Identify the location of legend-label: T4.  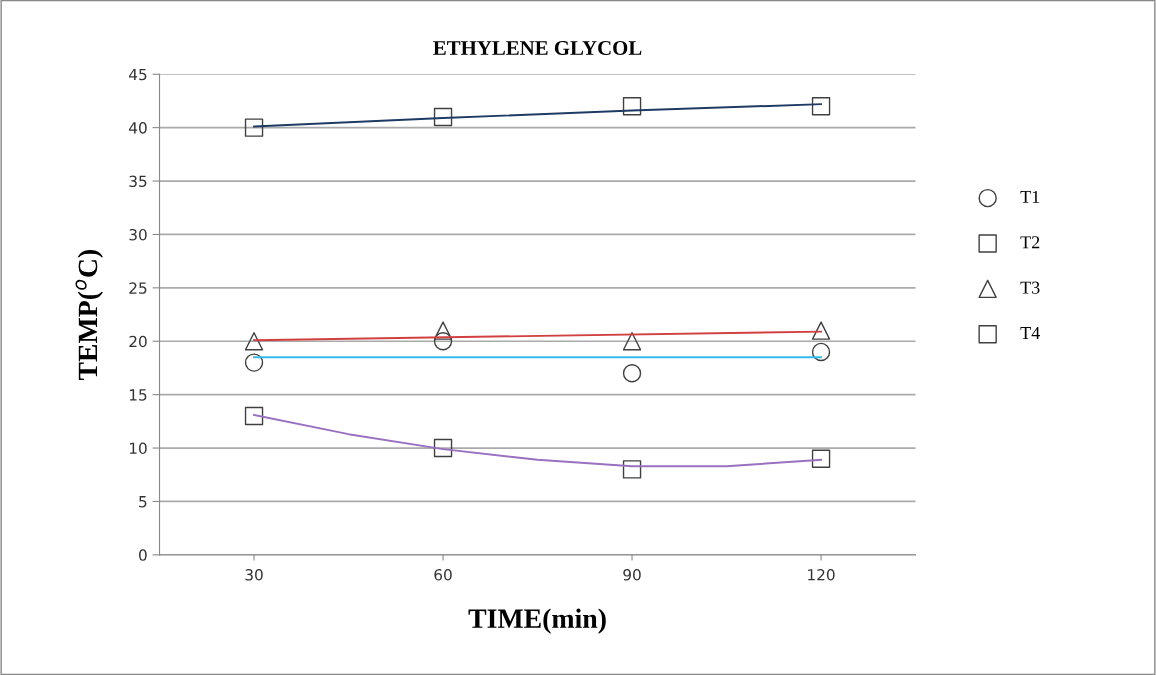
(1030, 333).